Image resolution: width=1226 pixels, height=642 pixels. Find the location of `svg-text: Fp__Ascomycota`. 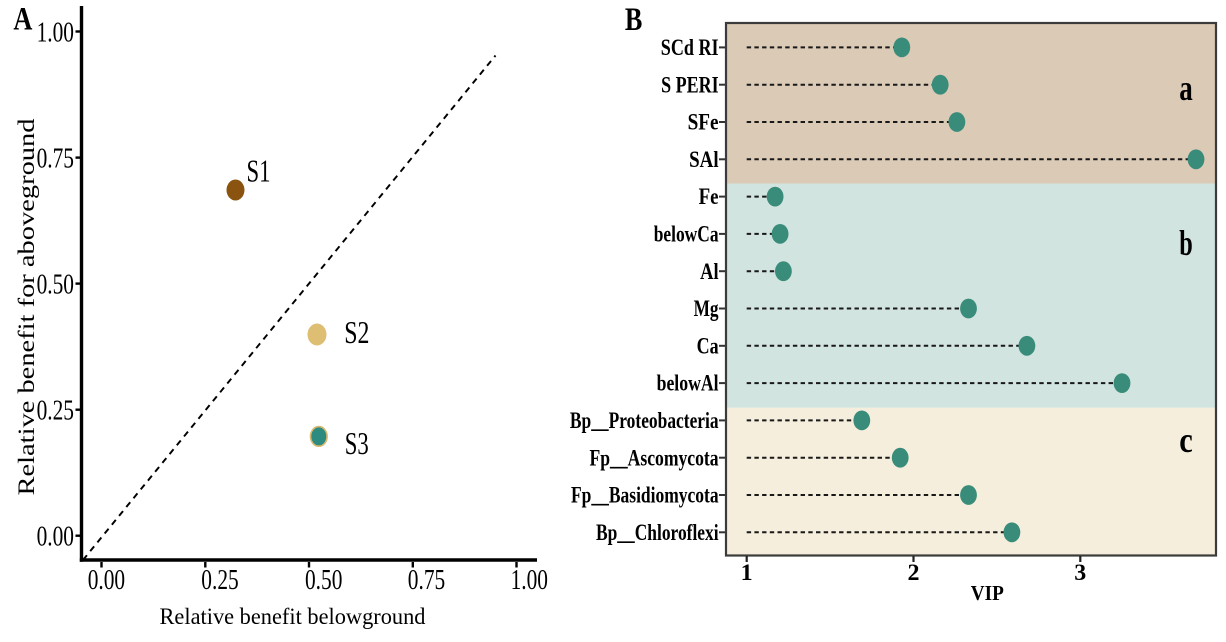

svg-text: Fp__Ascomycota is located at coordinates (654, 457).